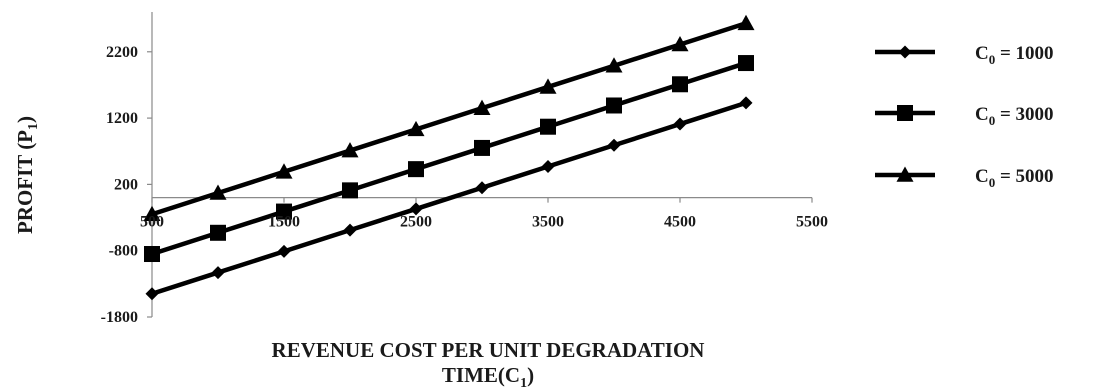 Image resolution: width=1093 pixels, height=388 pixels. What do you see at coordinates (1014, 116) in the screenshot?
I see `legend-label: C0 = 3000` at bounding box center [1014, 116].